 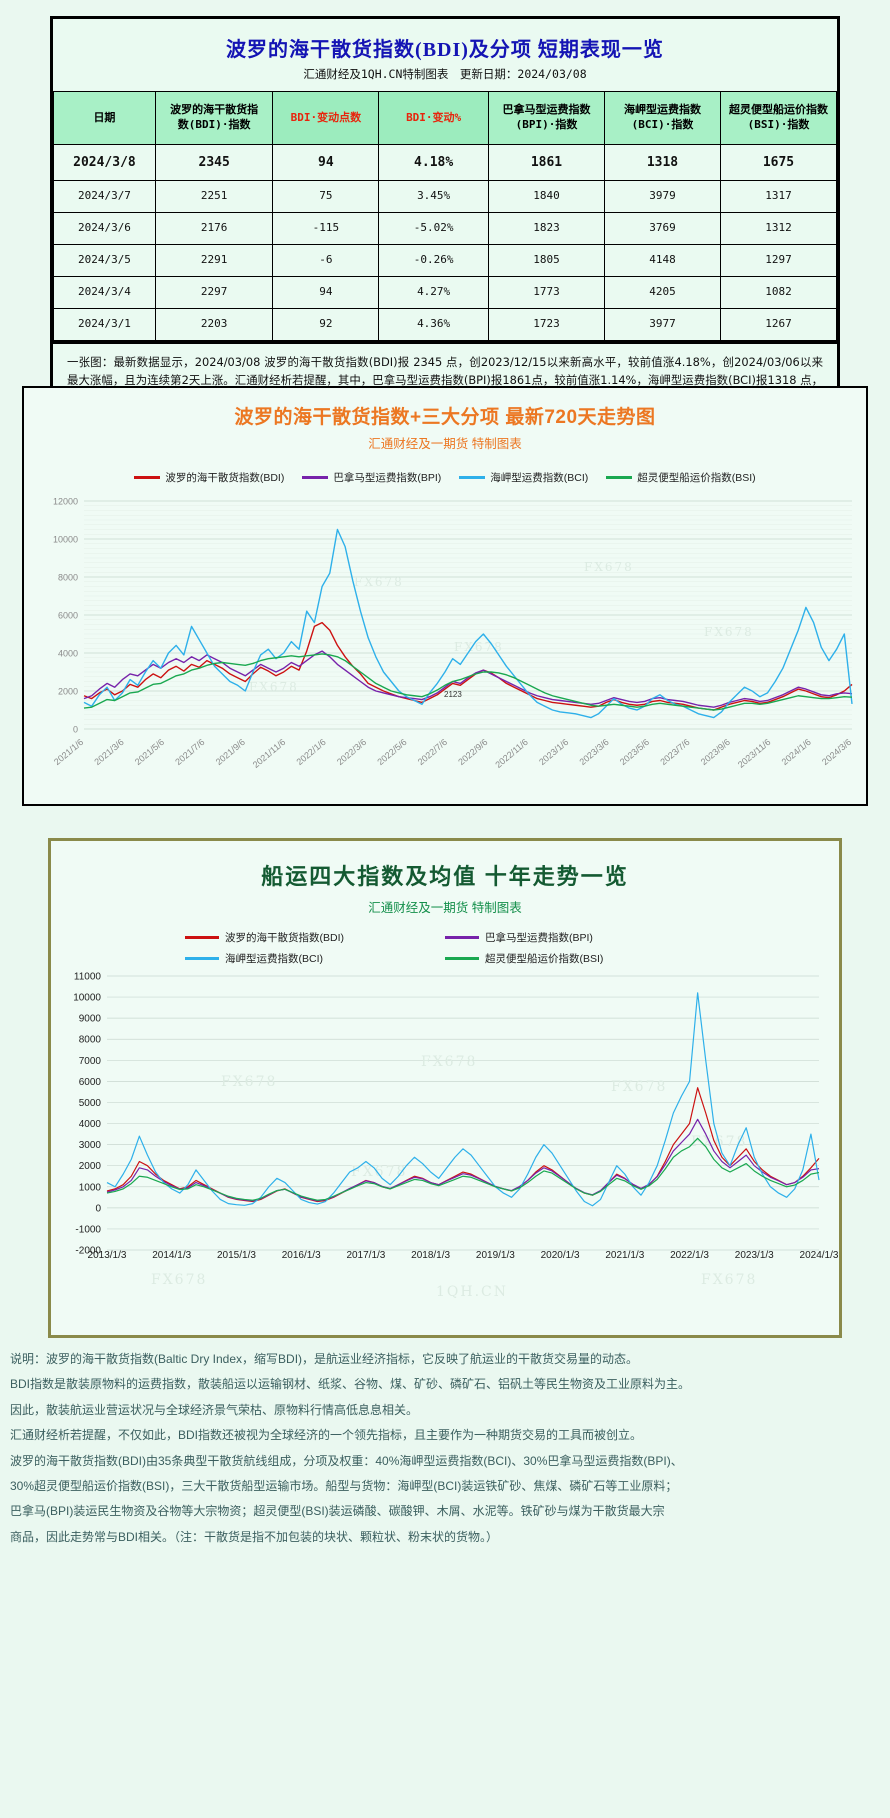 I want to click on cell-bdi: 2297, so click(x=214, y=292).